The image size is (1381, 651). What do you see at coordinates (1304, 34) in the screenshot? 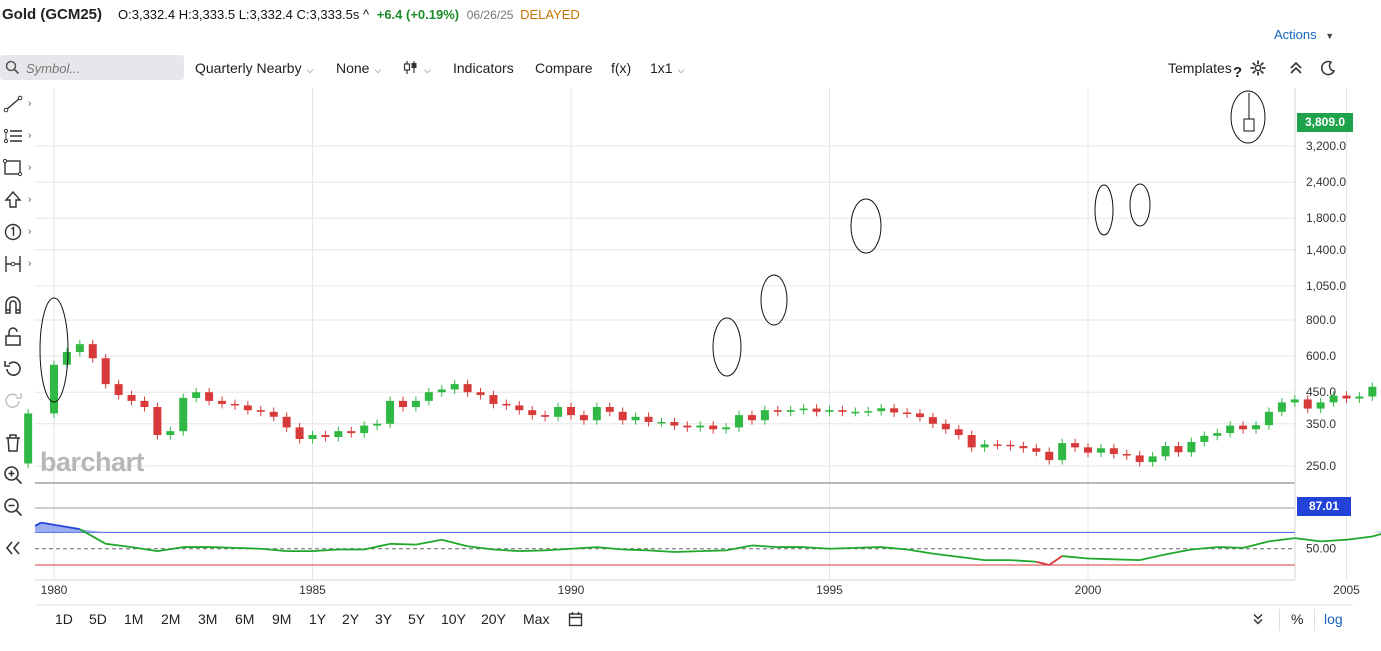
I see `actions-menu-button: Actions ▼` at bounding box center [1304, 34].